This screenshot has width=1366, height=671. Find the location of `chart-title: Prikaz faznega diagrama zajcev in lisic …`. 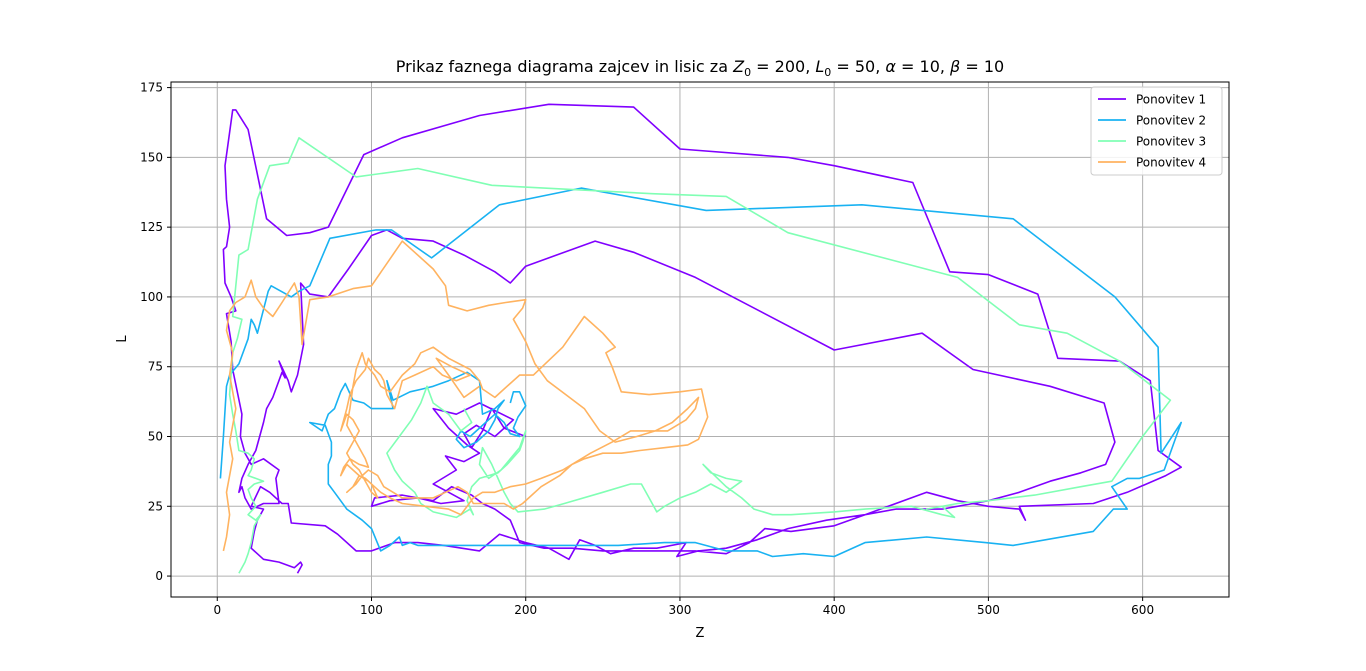

chart-title: Prikaz faznega diagrama zajcev in lisic … is located at coordinates (700, 68).